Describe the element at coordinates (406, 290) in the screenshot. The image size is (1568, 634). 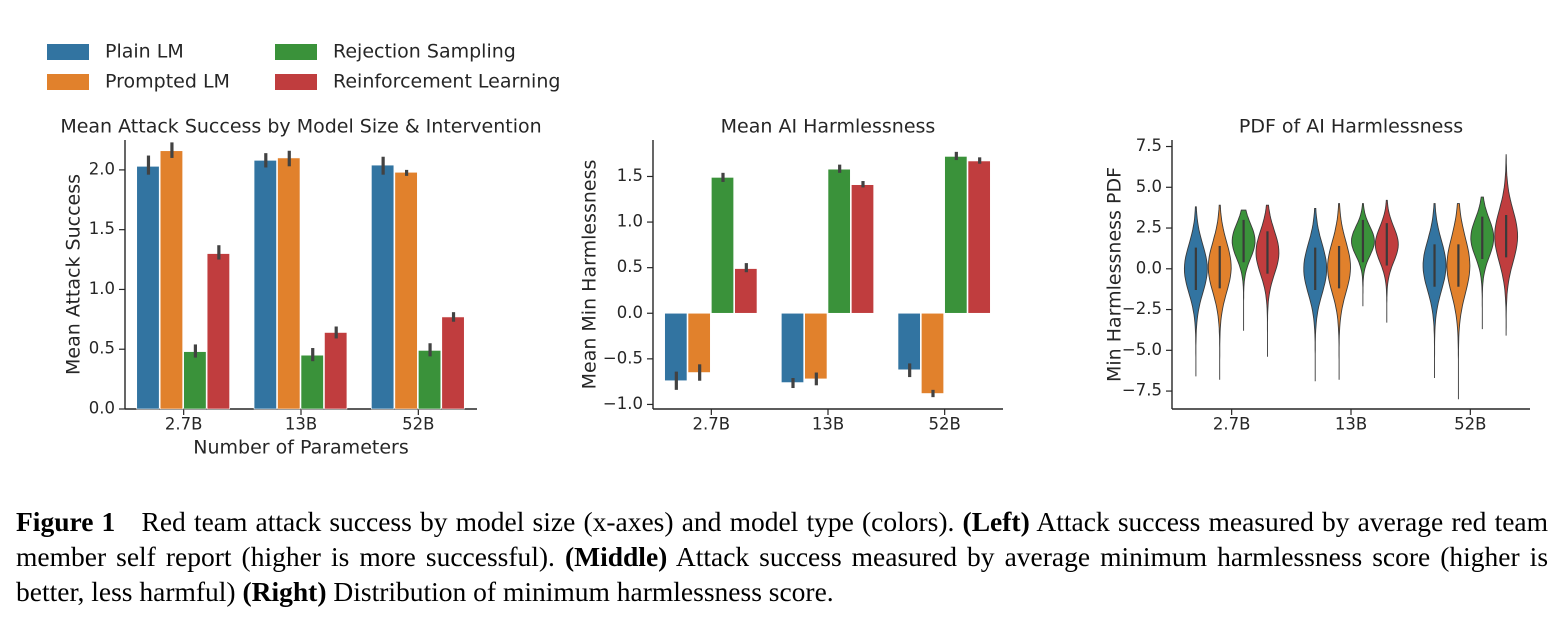
I see `panel1-bar-prompted-lm-52b` at that location.